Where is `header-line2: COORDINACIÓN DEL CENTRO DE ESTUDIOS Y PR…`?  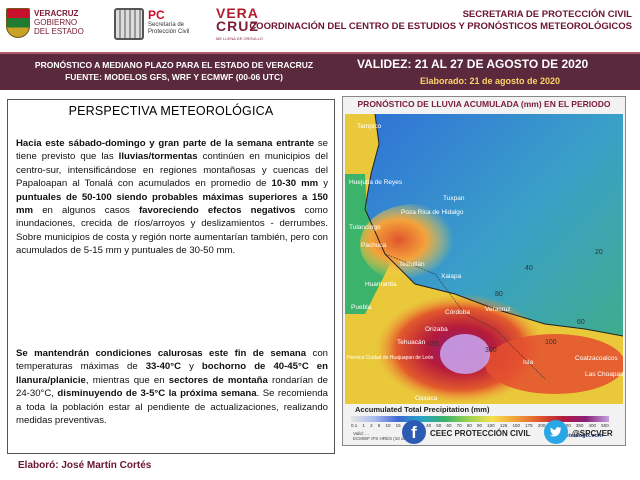 header-line2: COORDINACIÓN DEL CENTRO DE ESTUDIOS Y PR… is located at coordinates (440, 26).